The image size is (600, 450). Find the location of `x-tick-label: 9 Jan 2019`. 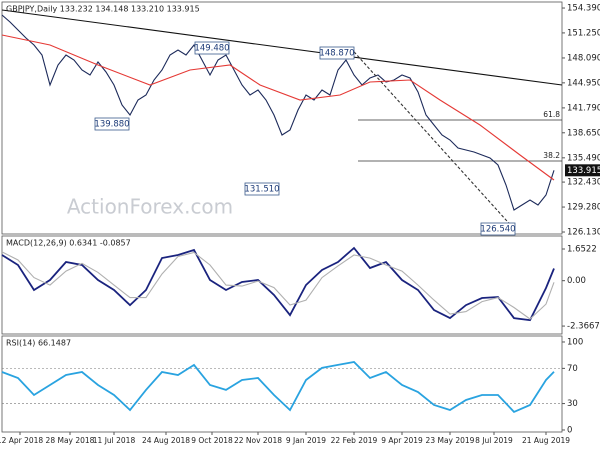

x-tick-label: 9 Jan 2019 is located at coordinates (306, 440).